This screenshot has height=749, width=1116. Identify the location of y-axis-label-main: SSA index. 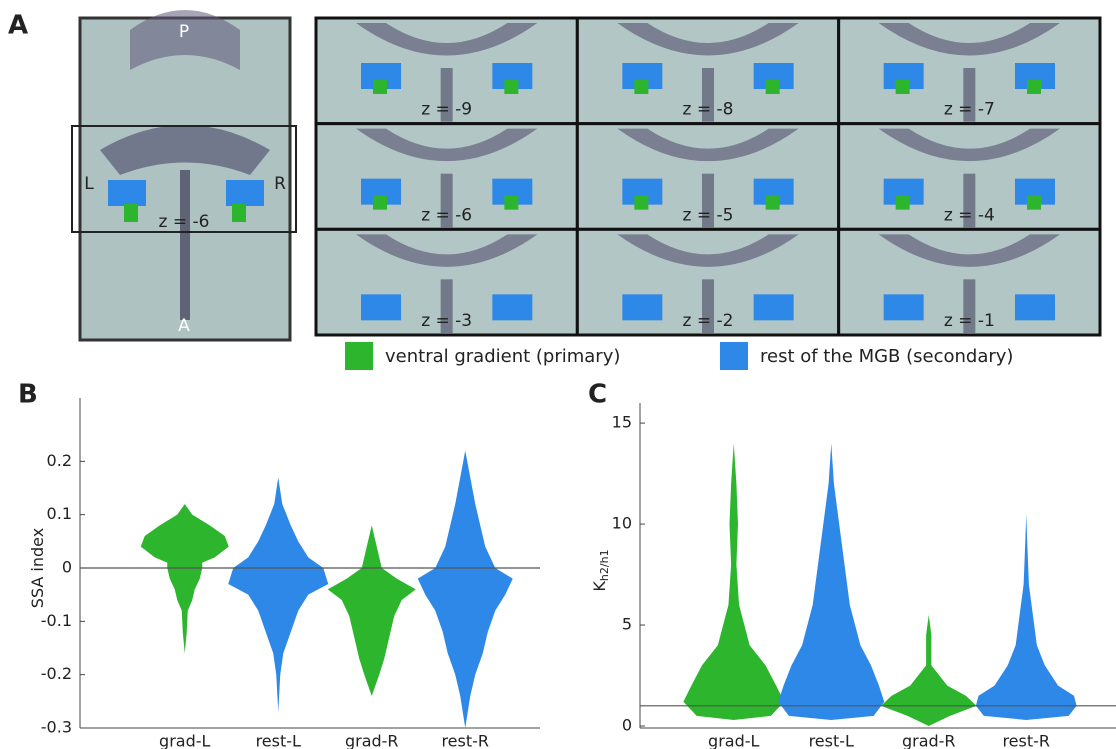
(37, 568).